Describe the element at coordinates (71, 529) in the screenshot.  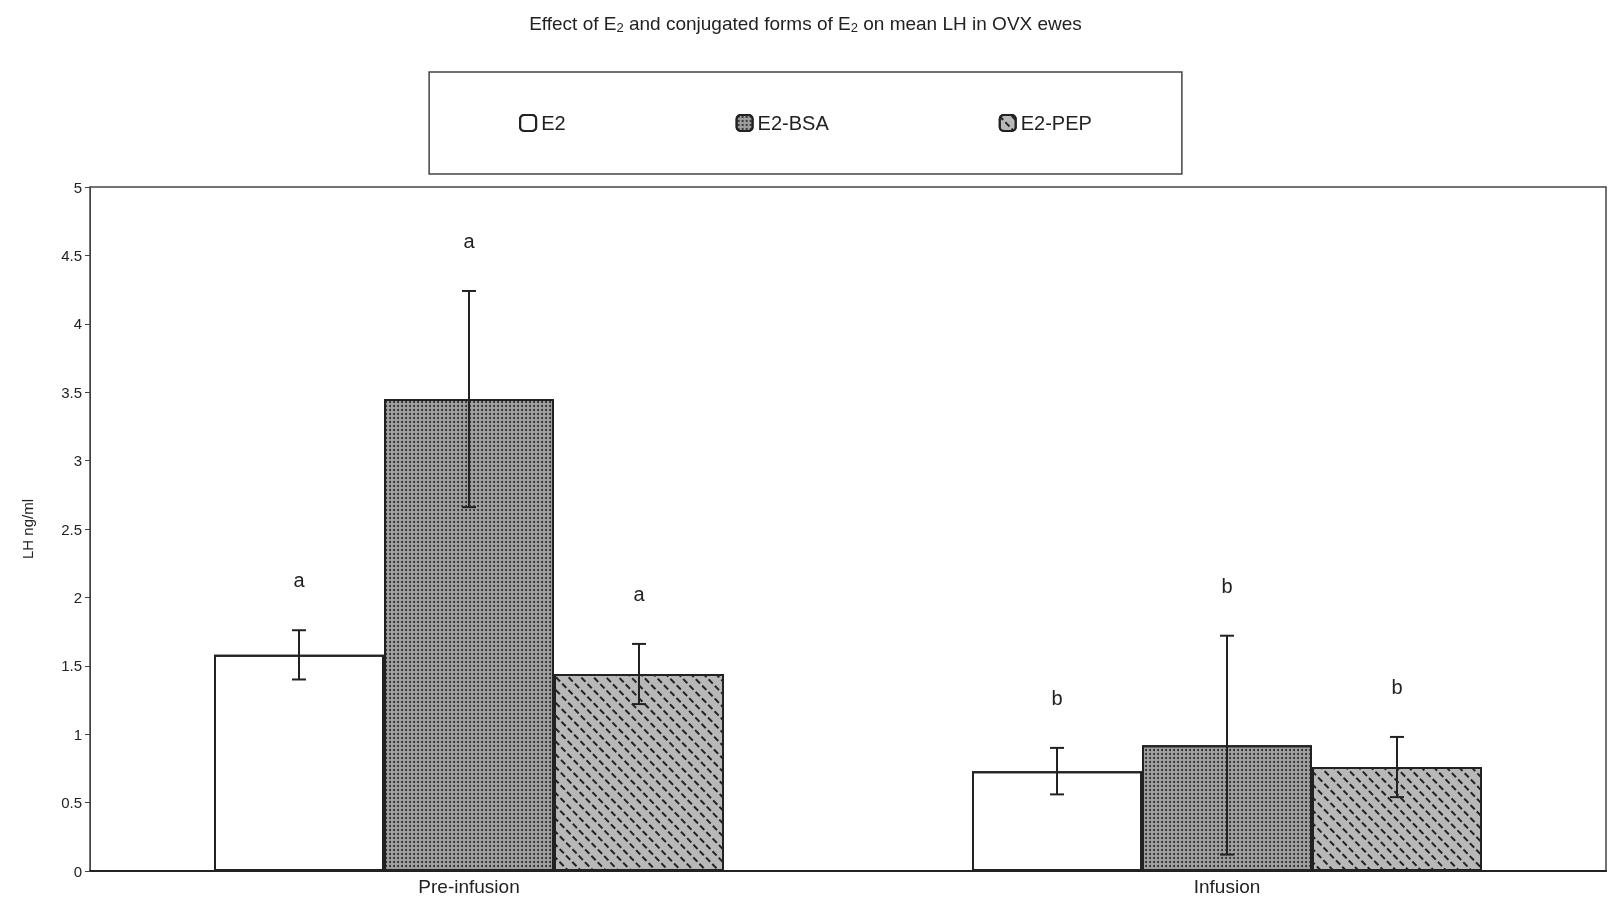
I see `y-tick-label: 2.5` at that location.